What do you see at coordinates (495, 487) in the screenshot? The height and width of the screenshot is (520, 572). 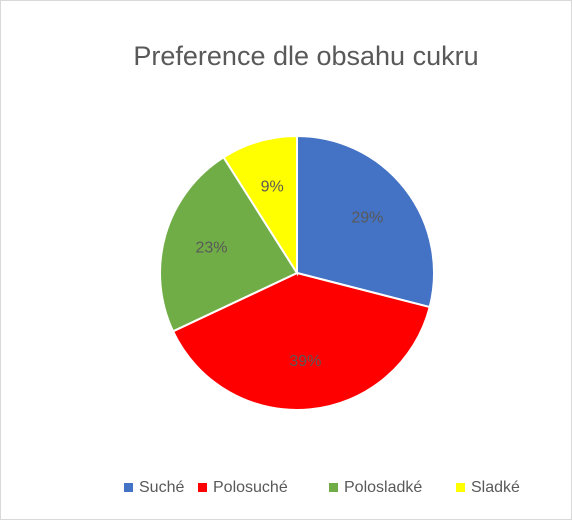 I see `legend-label: Sladké` at bounding box center [495, 487].